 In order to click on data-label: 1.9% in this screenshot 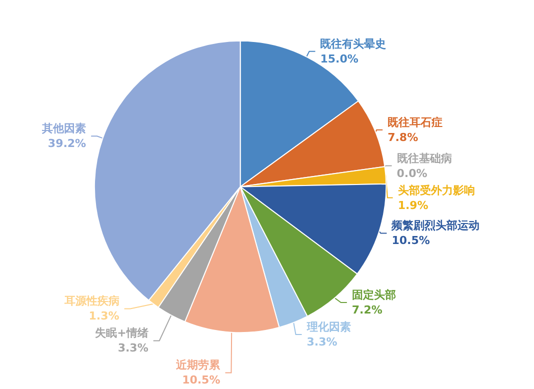, I will do `click(413, 205)`.